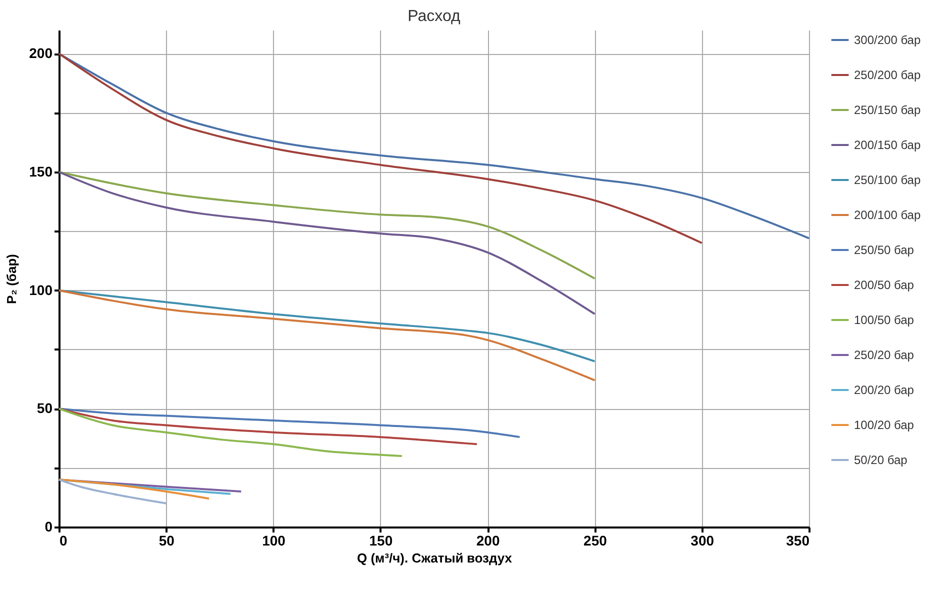 The image size is (940, 589). Describe the element at coordinates (887, 180) in the screenshot. I see `legend-label: 250/100 бар` at that location.